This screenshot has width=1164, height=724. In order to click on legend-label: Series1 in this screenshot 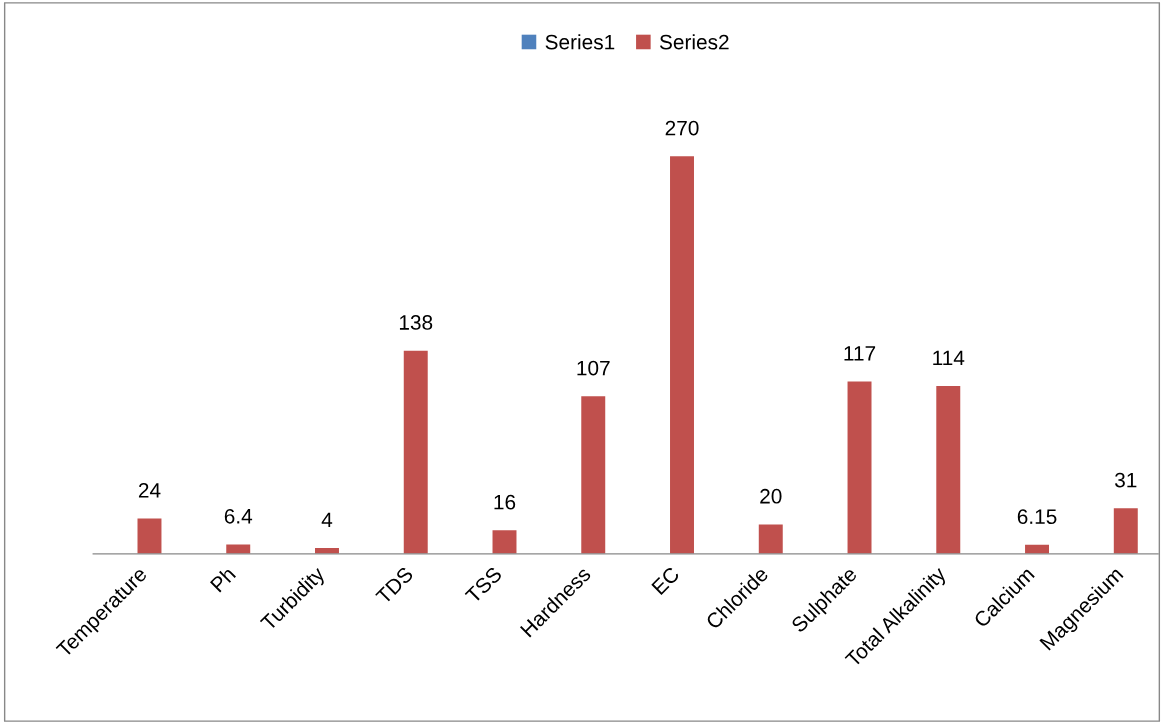, I will do `click(580, 42)`.